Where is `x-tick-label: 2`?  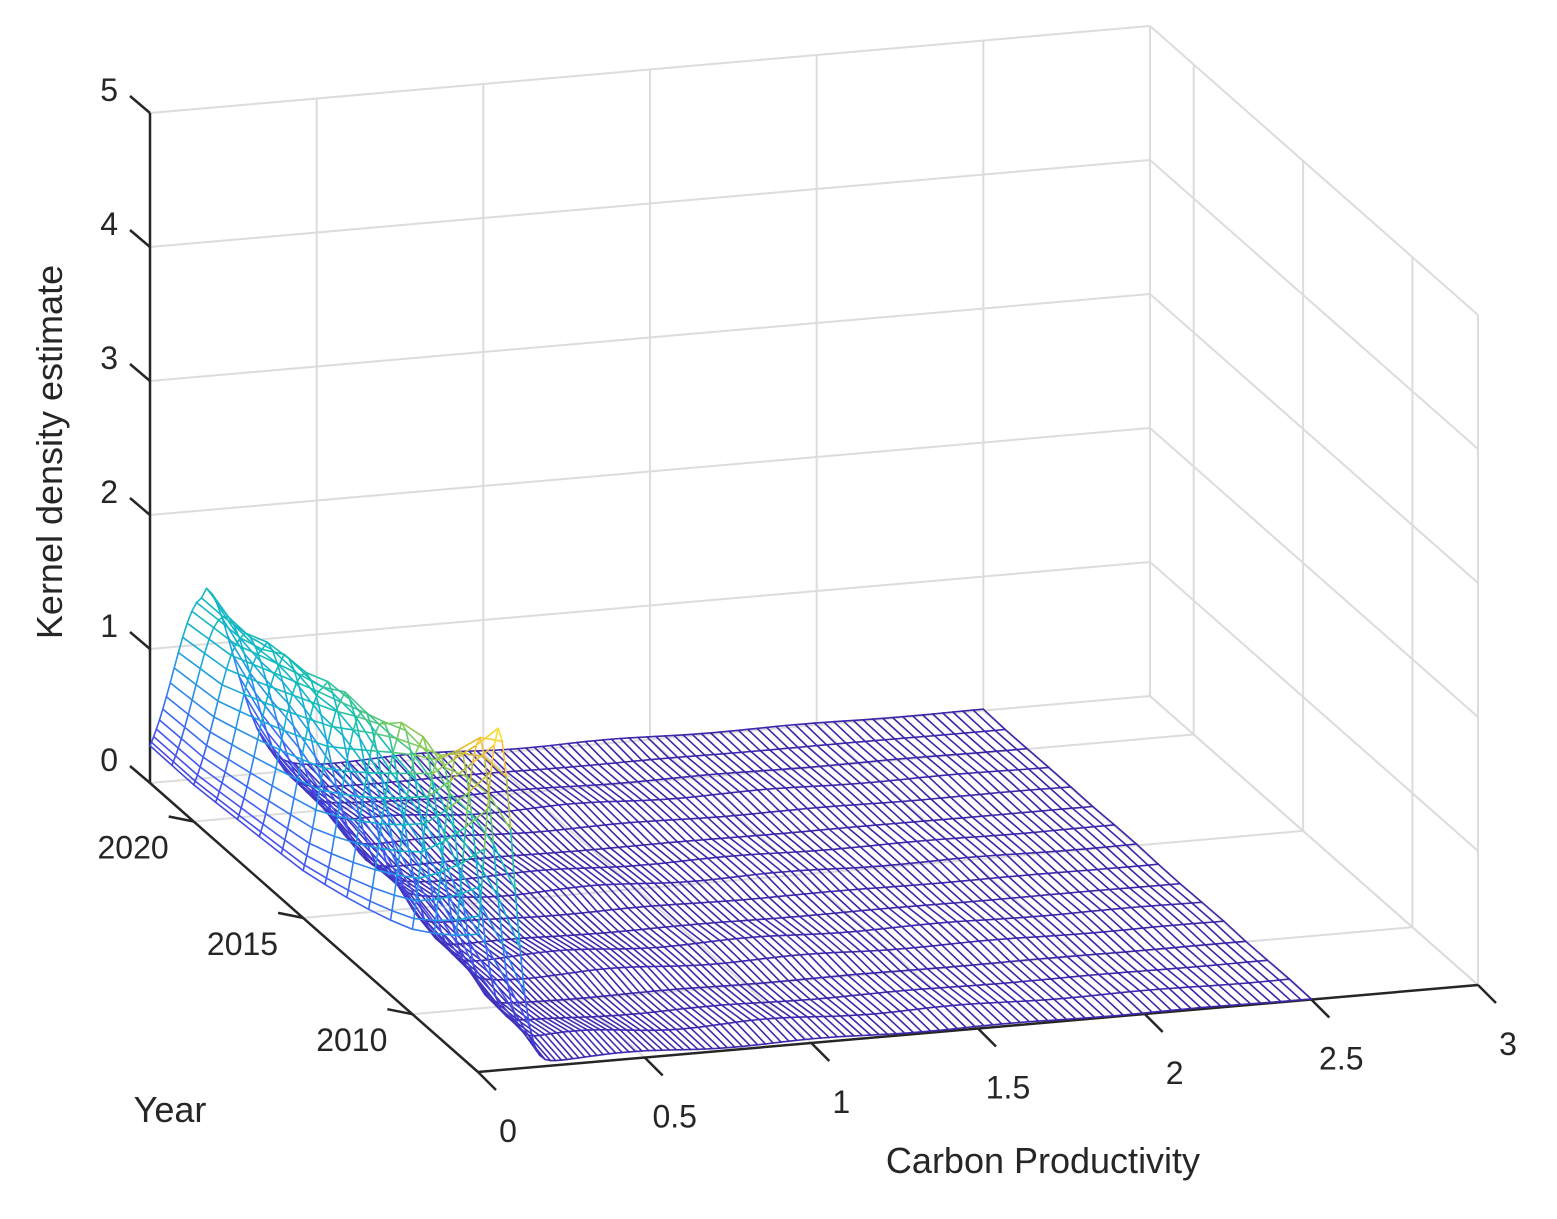 x-tick-label: 2 is located at coordinates (1175, 1073).